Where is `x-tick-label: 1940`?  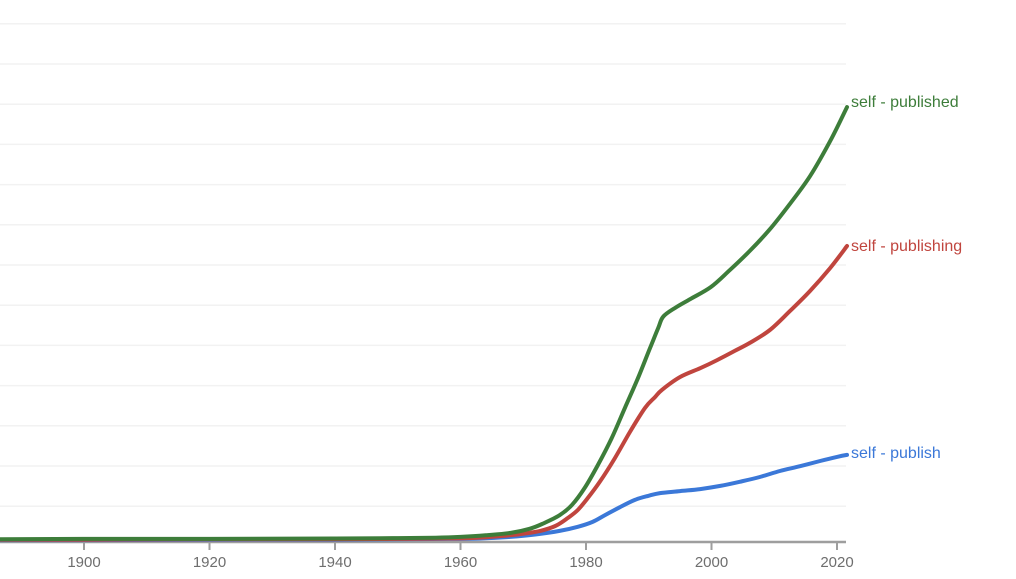 x-tick-label: 1940 is located at coordinates (334, 562).